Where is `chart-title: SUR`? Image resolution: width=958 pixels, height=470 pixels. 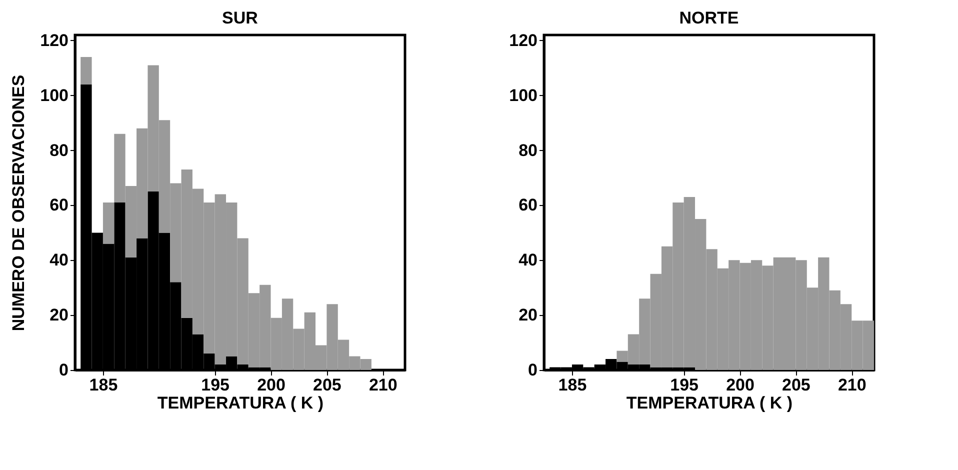
chart-title: SUR is located at coordinates (240, 18).